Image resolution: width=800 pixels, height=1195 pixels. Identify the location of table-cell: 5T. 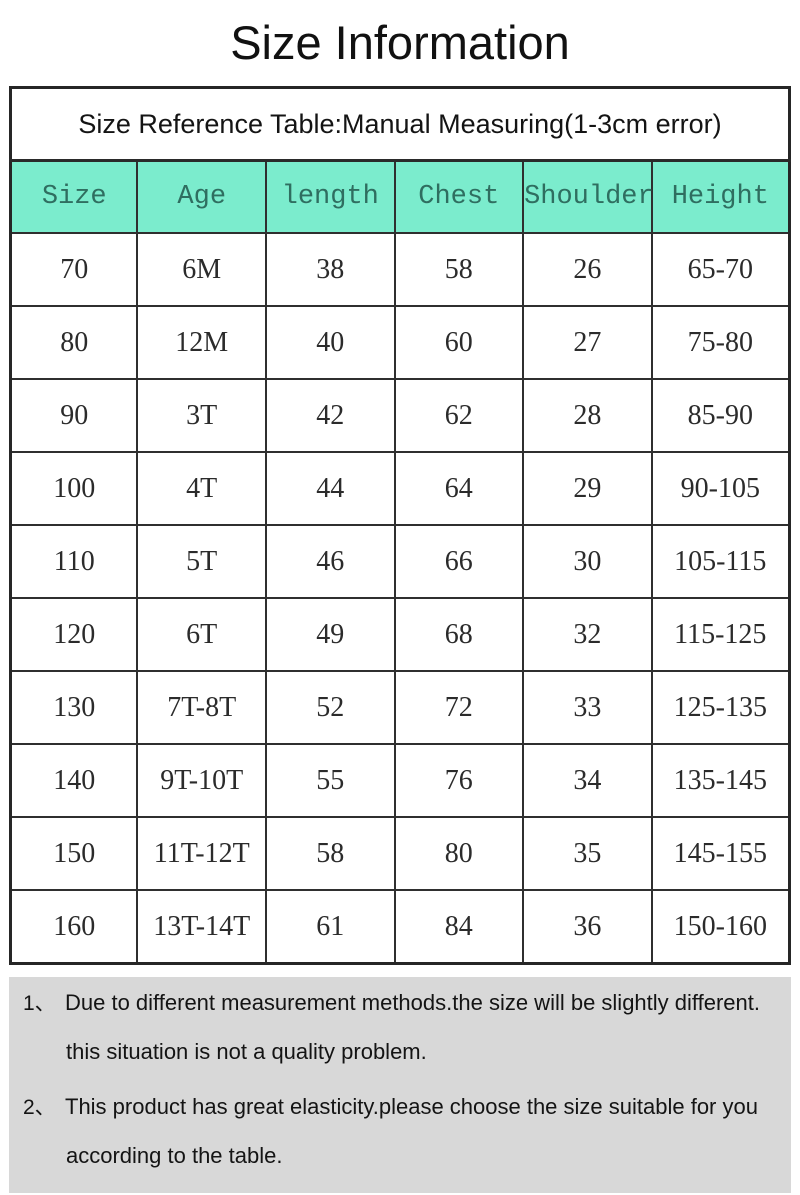
(201, 561).